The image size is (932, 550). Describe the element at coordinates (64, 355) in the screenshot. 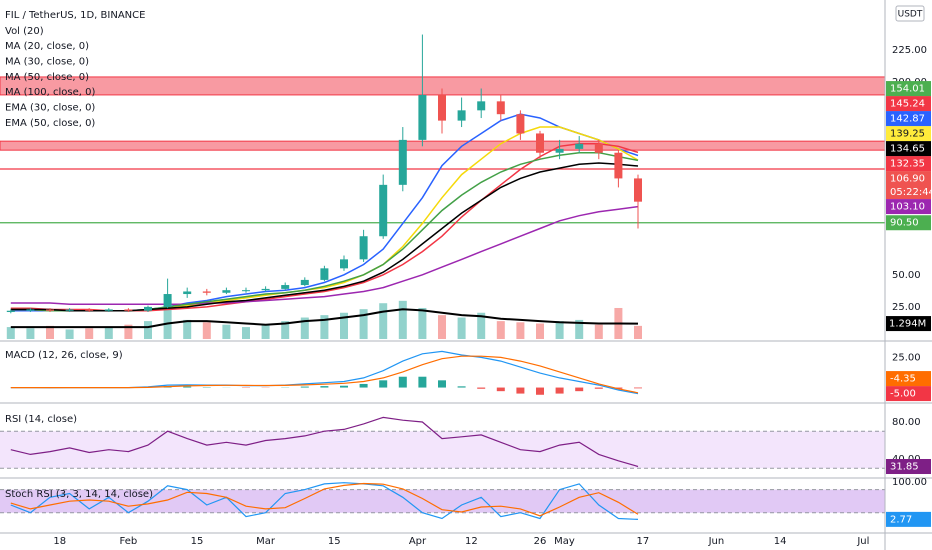

I see `pane-title: MACD (12, 26, close, 9)` at that location.